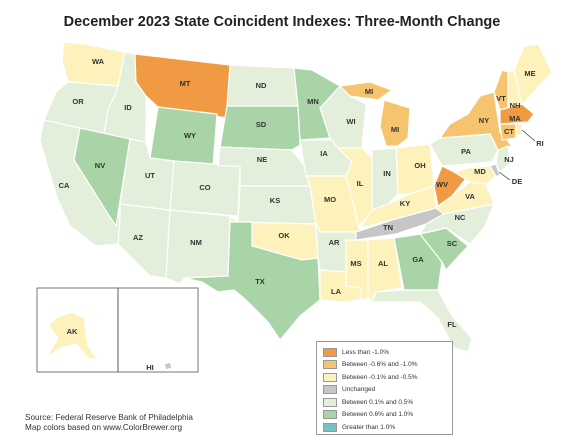  Describe the element at coordinates (168, 366) in the screenshot. I see `state-HI` at that location.